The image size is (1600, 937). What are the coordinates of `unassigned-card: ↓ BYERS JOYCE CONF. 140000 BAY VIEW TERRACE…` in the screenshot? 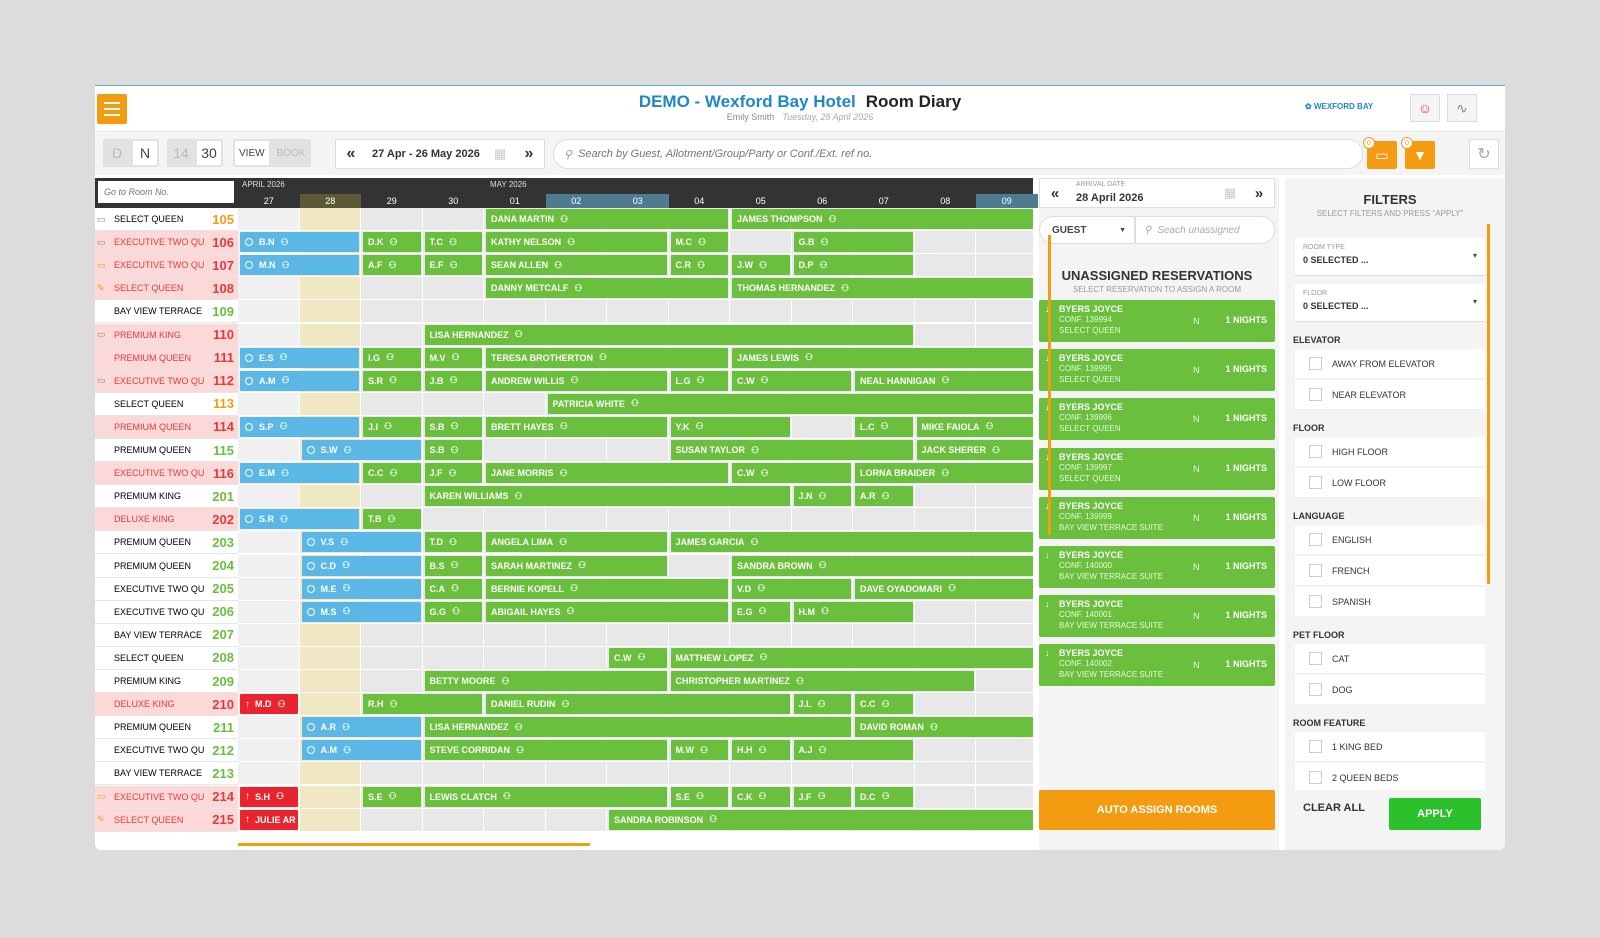 It's located at (1157, 567).